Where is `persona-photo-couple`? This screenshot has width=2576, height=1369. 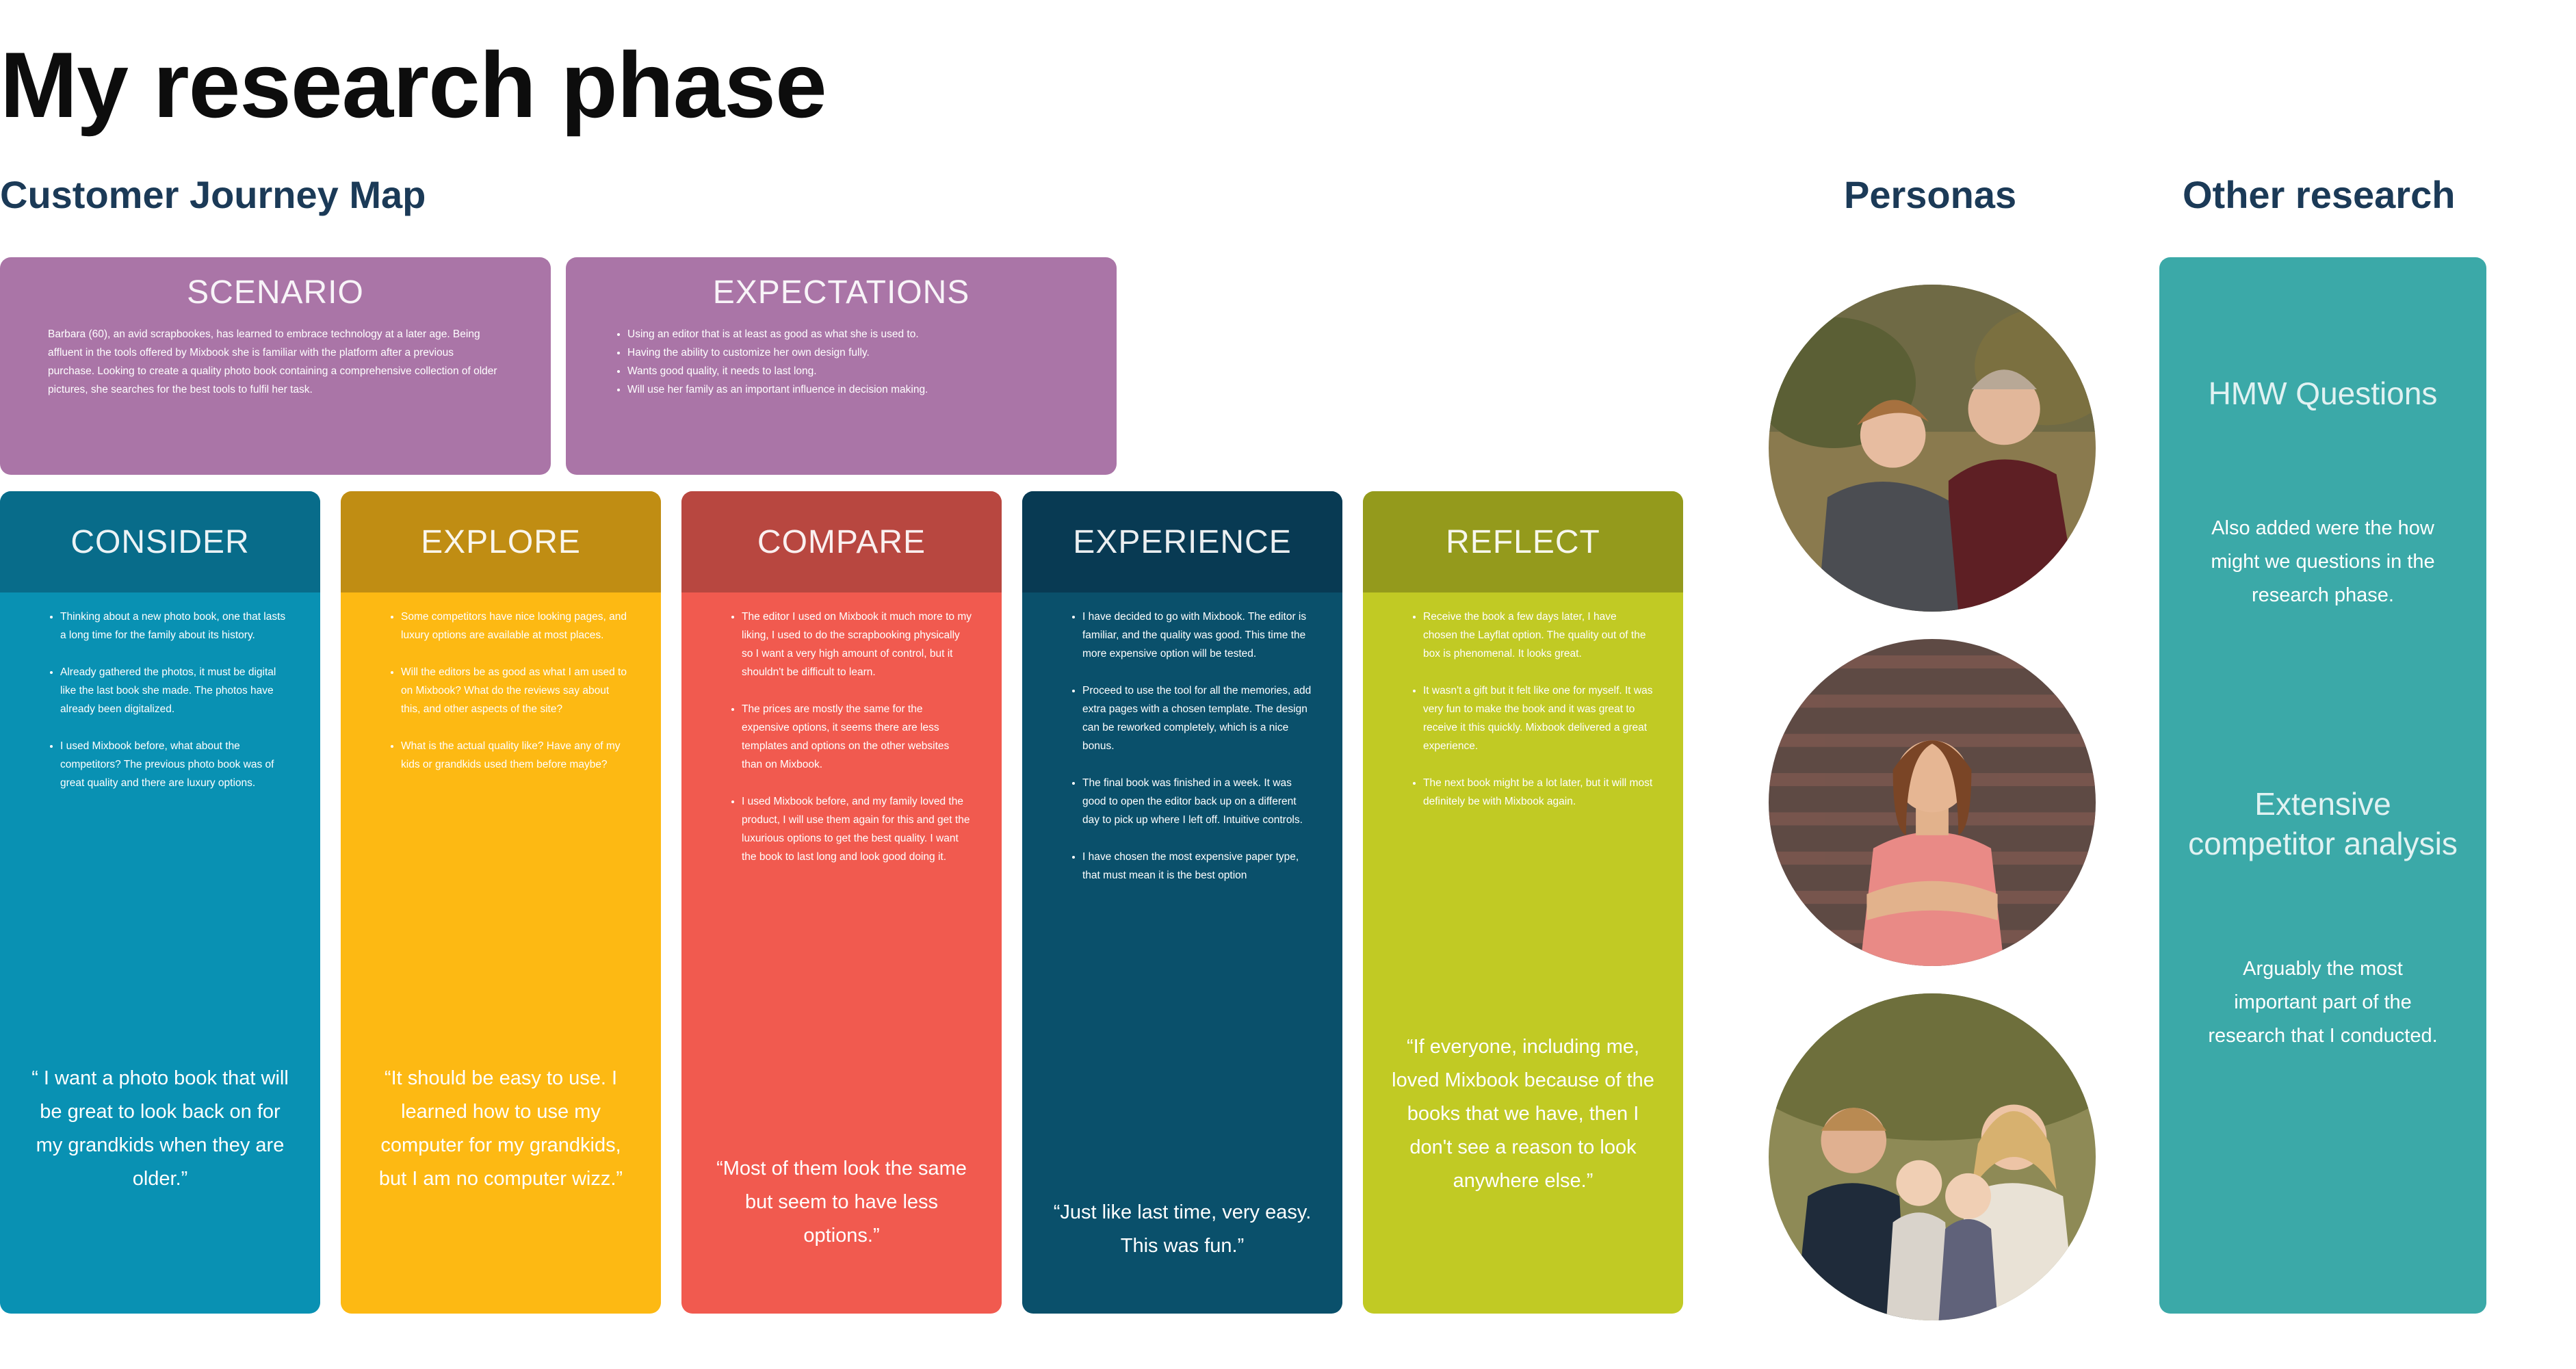 persona-photo-couple is located at coordinates (1932, 448).